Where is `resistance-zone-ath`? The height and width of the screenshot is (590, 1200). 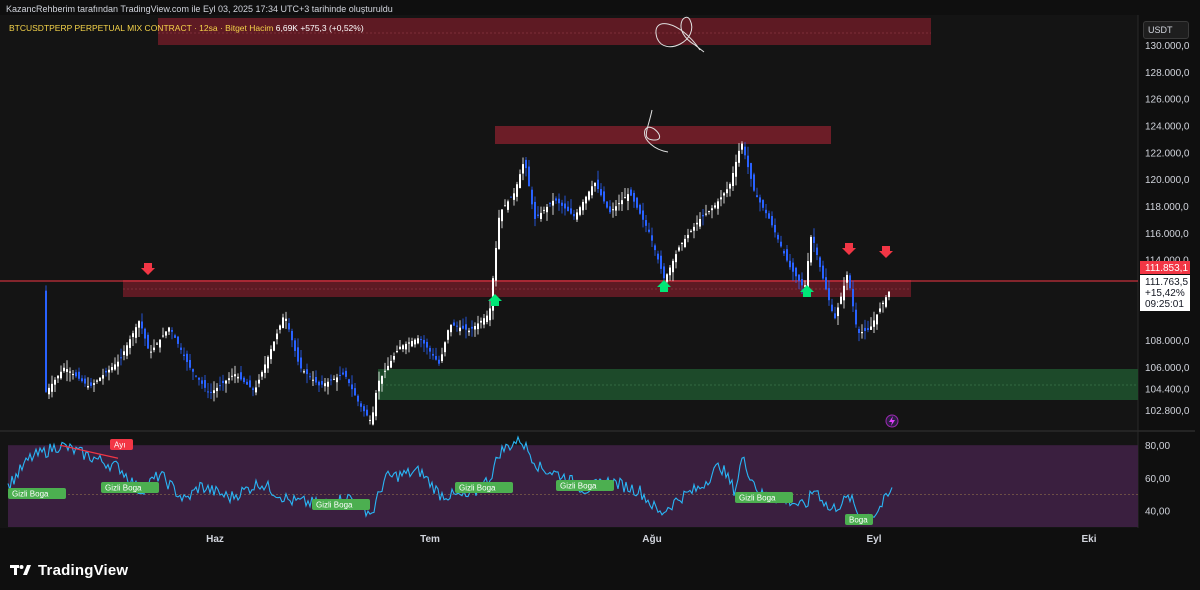 resistance-zone-ath is located at coordinates (663, 135).